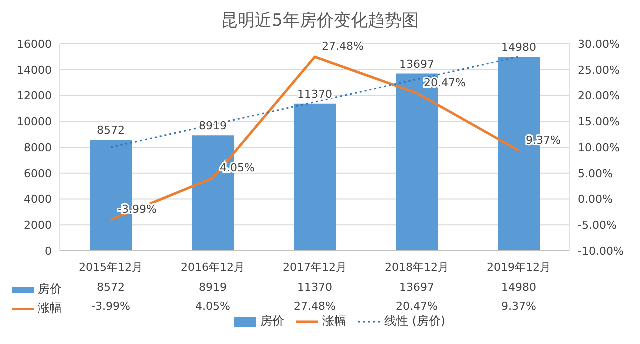  What do you see at coordinates (50, 289) in the screenshot?
I see `legend-label: 房价` at bounding box center [50, 289].